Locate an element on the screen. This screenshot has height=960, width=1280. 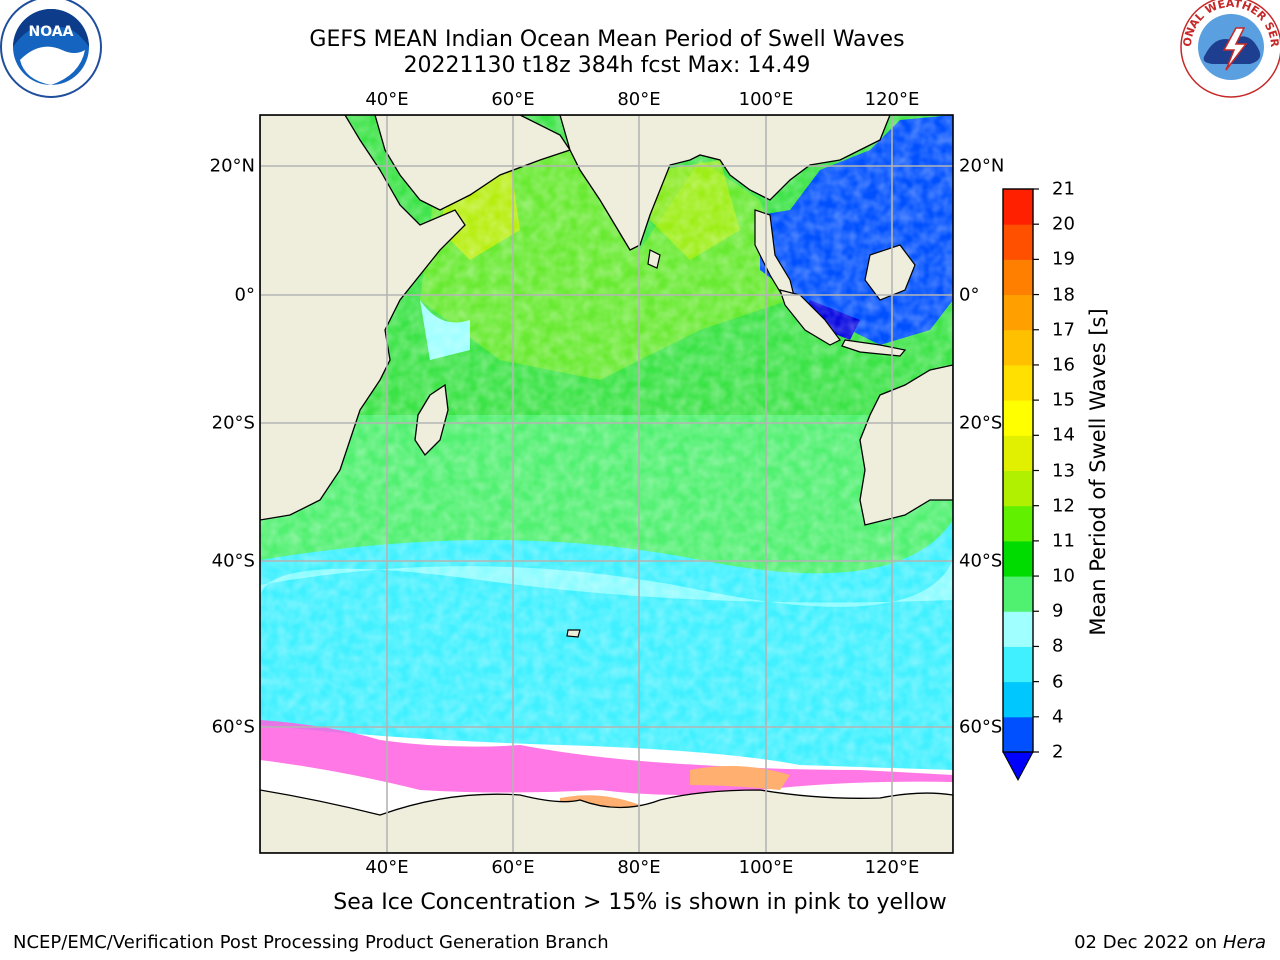
borneo-land is located at coordinates (890, 272).